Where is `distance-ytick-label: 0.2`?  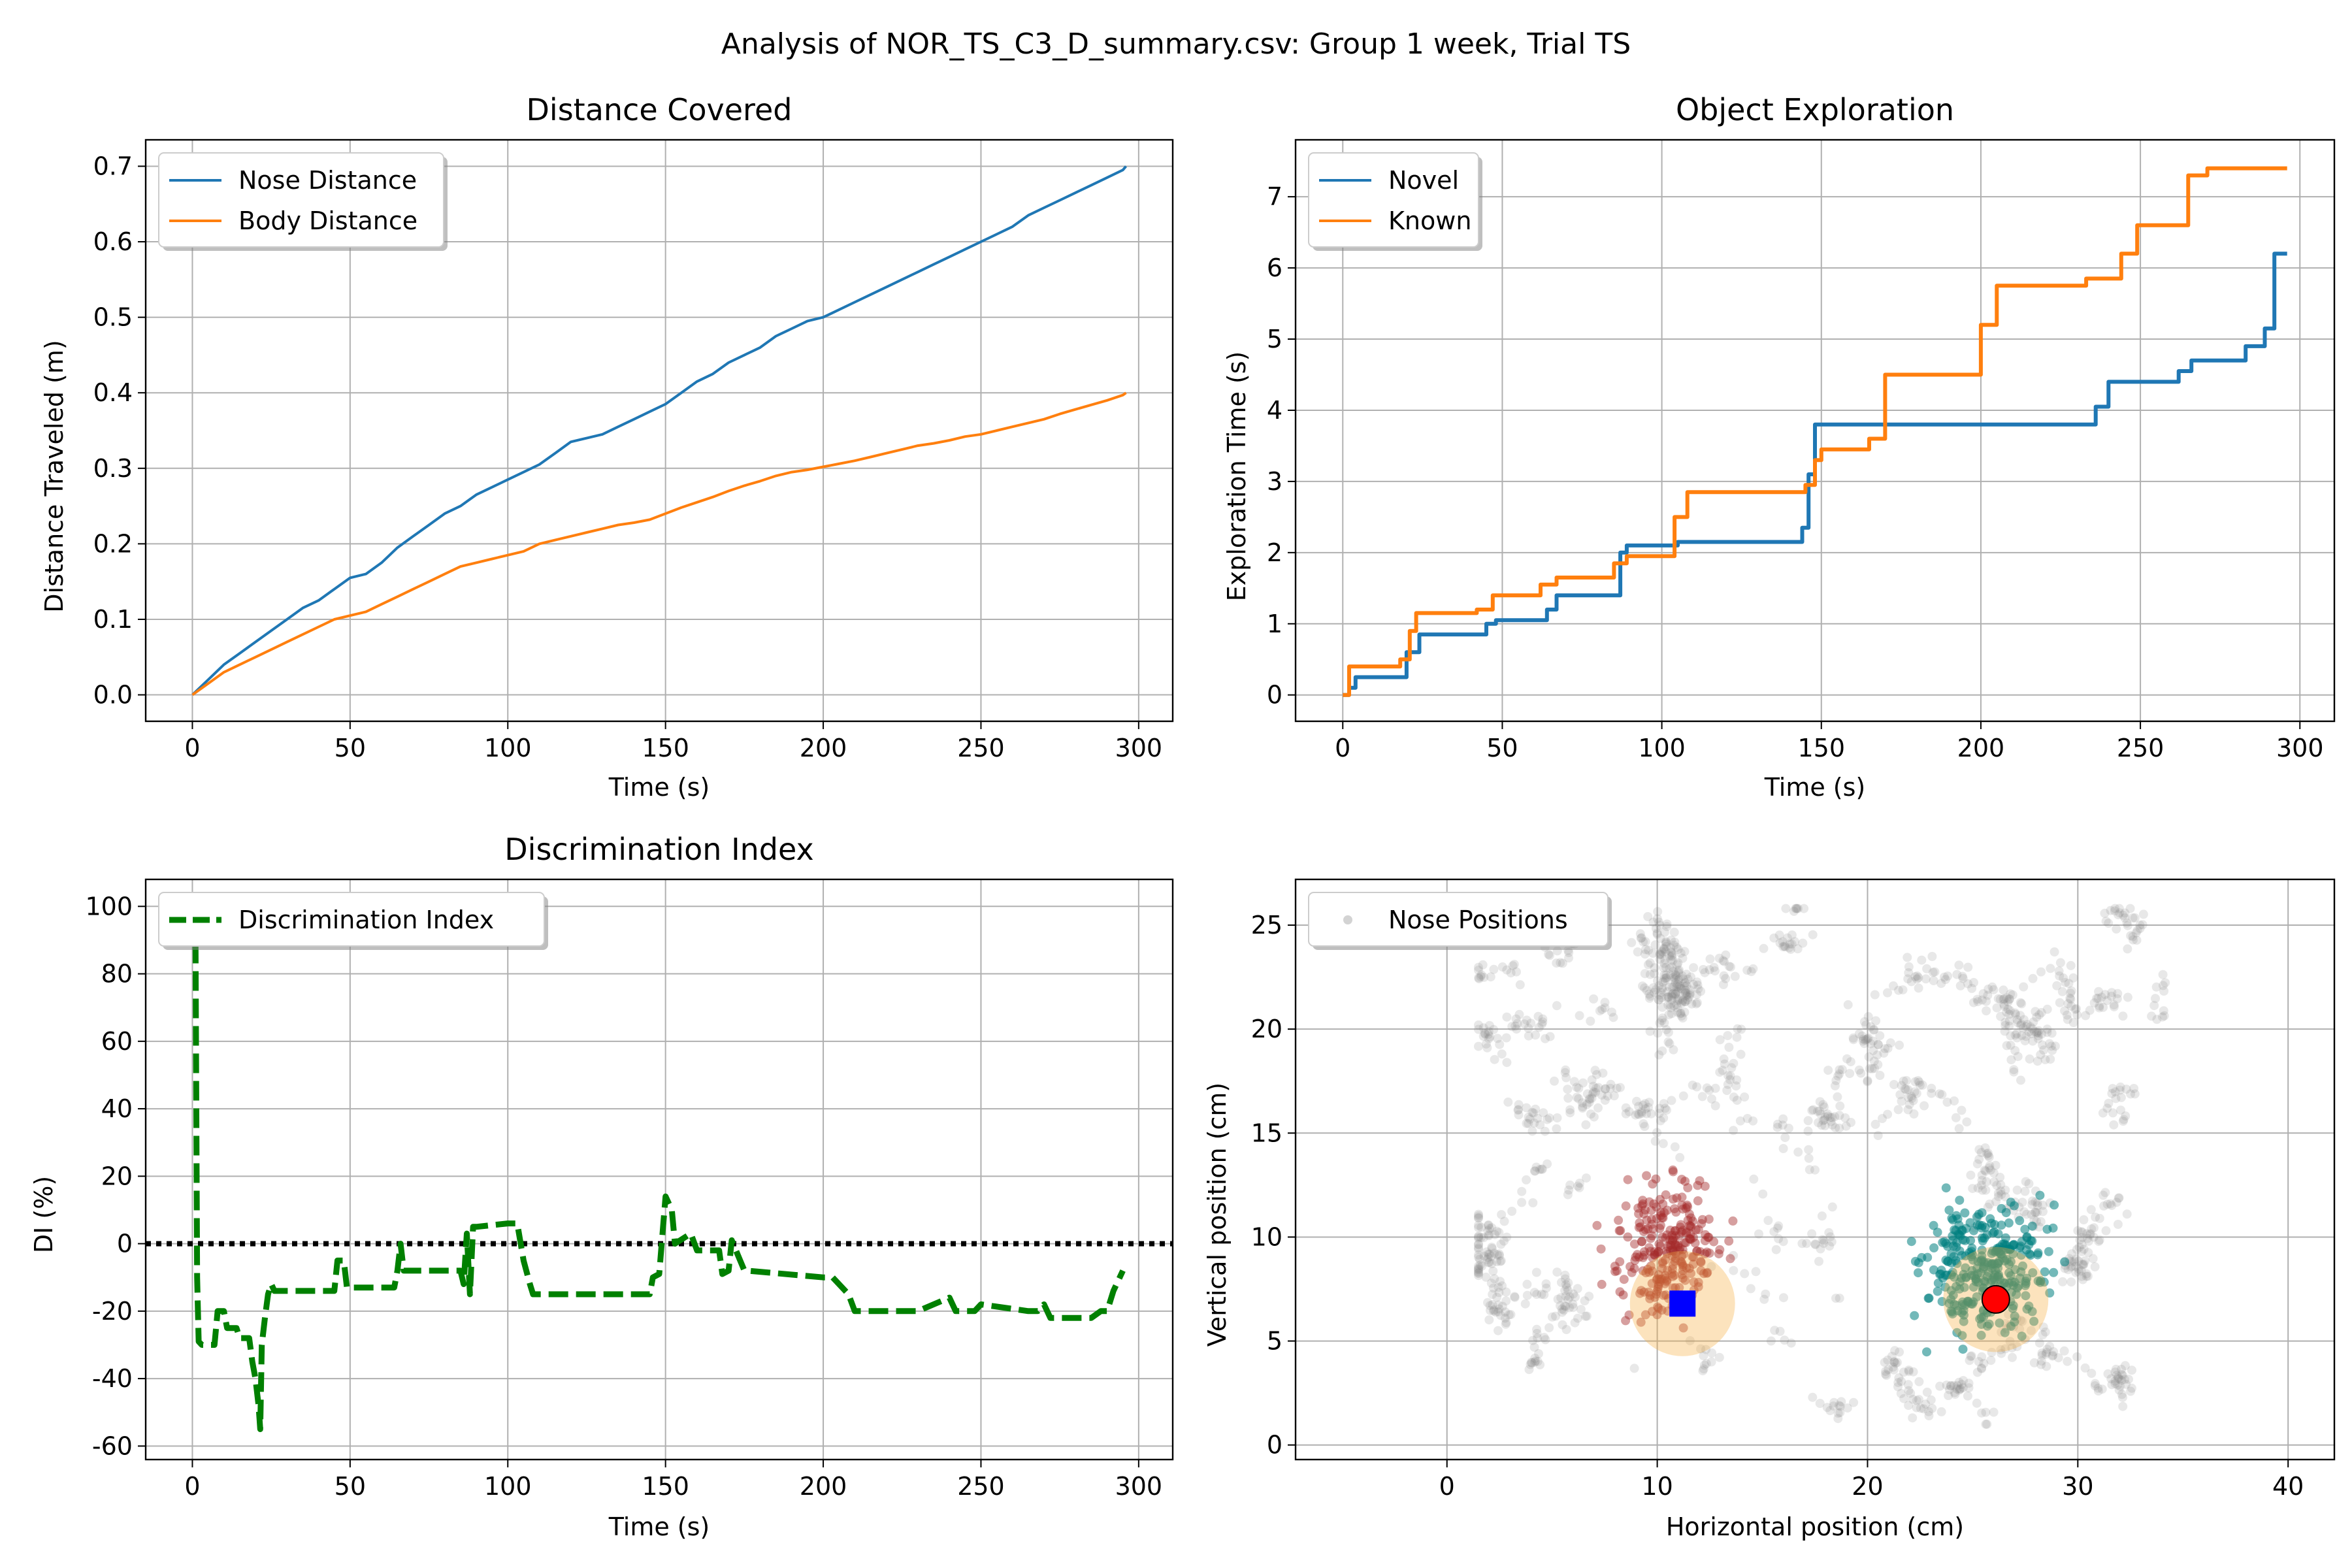 distance-ytick-label: 0.2 is located at coordinates (113, 543).